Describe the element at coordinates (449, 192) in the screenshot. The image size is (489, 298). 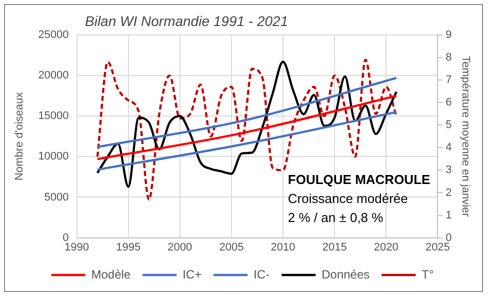
I see `y2-tick-label: 2` at that location.